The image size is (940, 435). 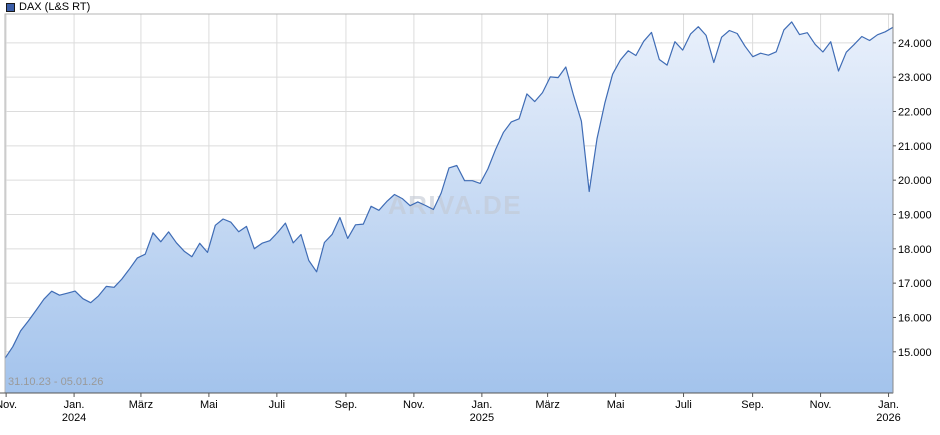 I want to click on y-axis-label: 16.000, so click(x=915, y=318).